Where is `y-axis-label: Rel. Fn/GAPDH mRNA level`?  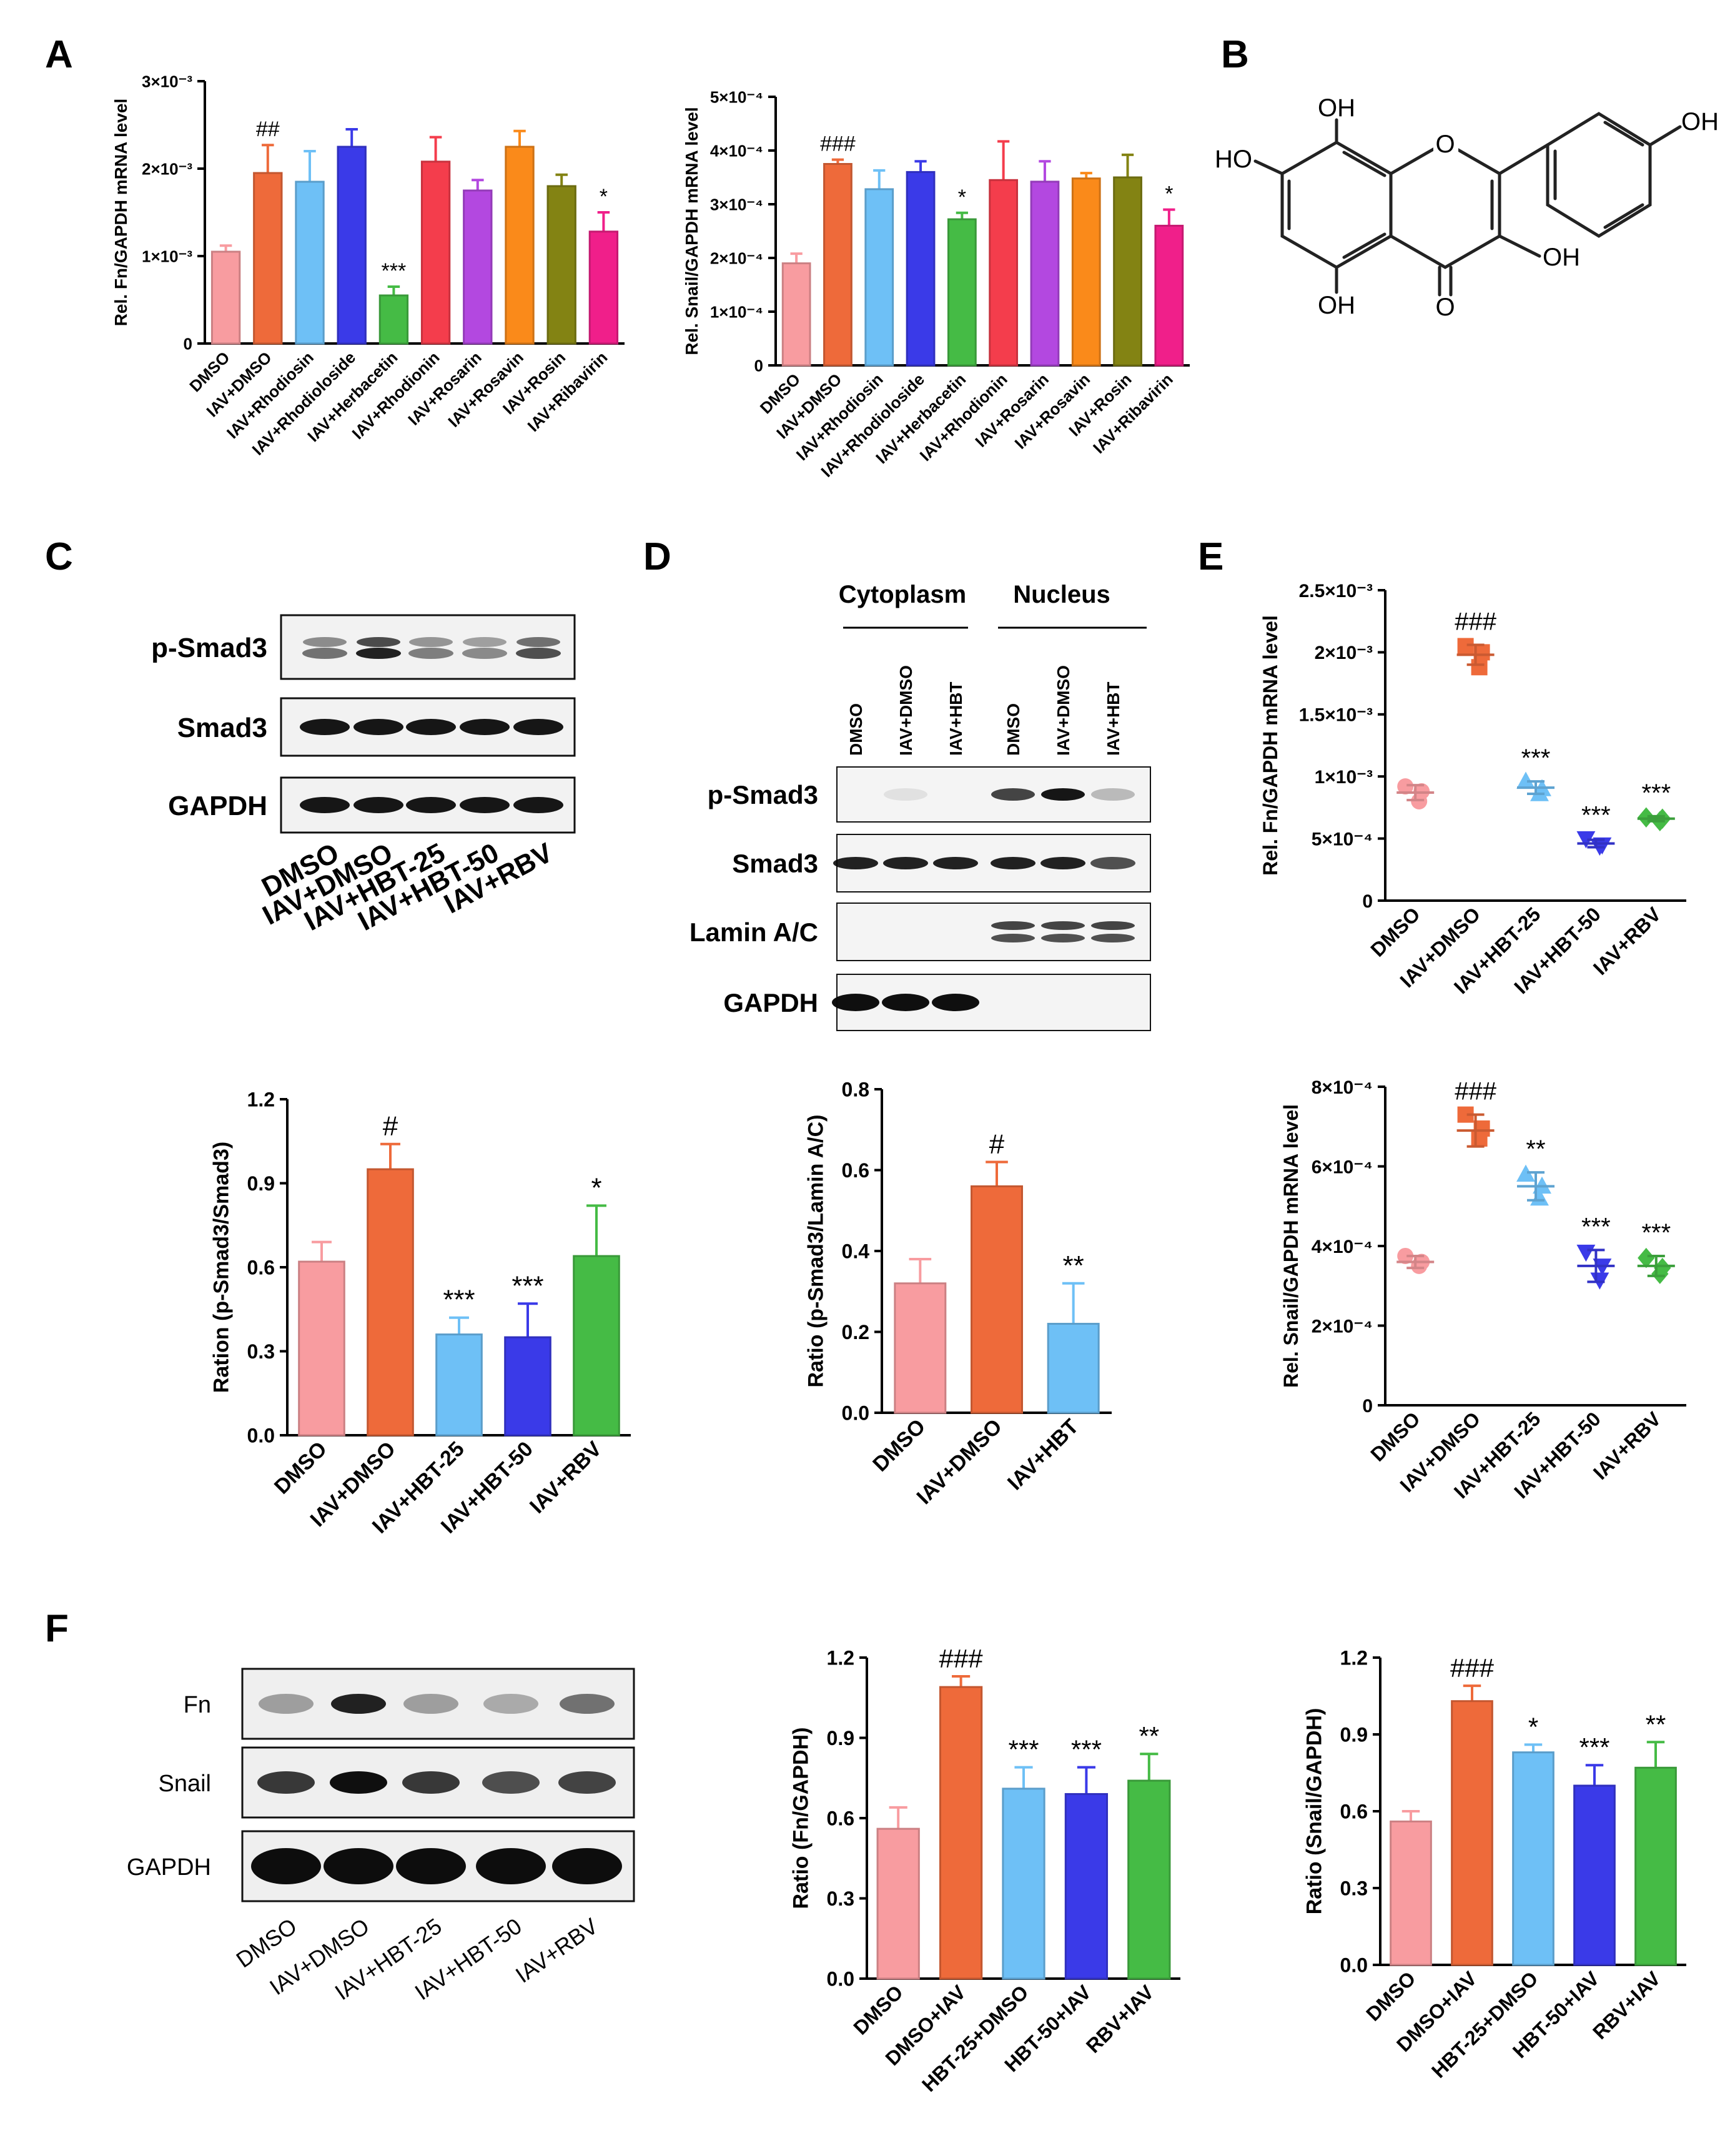 y-axis-label: Rel. Fn/GAPDH mRNA level is located at coordinates (1270, 745).